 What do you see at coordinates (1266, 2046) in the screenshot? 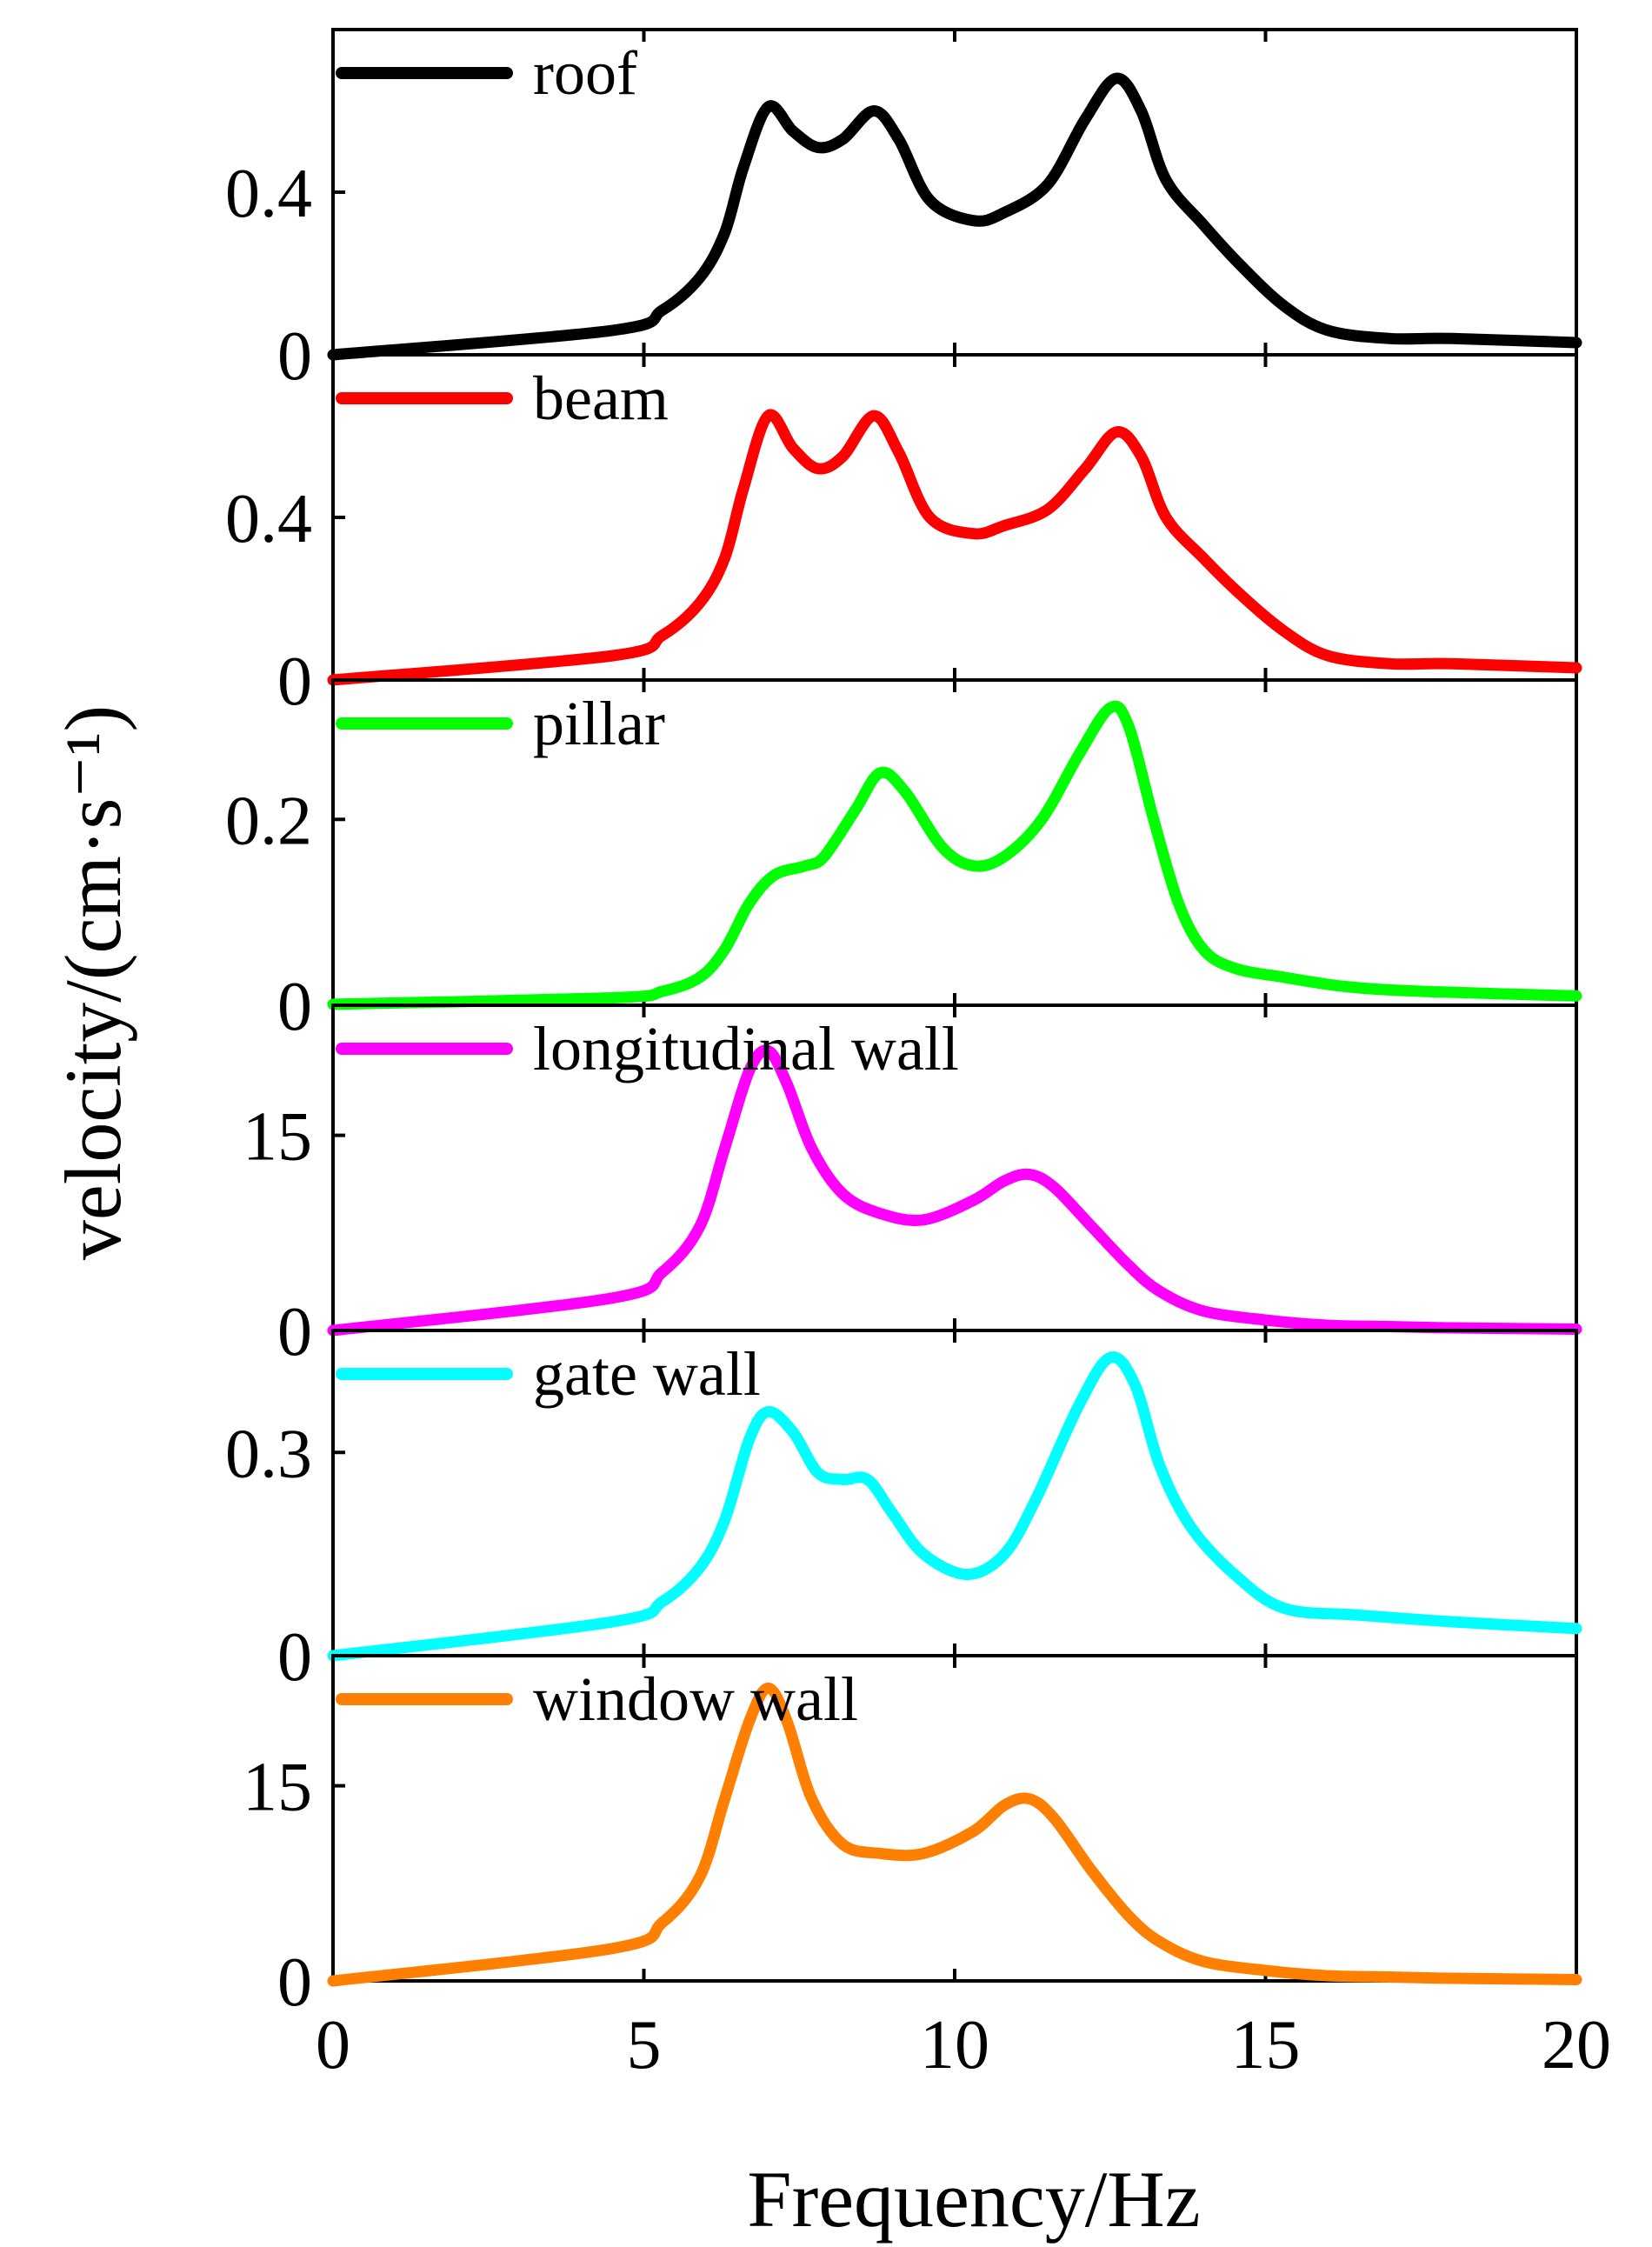
I see `x-tick-label: 15` at bounding box center [1266, 2046].